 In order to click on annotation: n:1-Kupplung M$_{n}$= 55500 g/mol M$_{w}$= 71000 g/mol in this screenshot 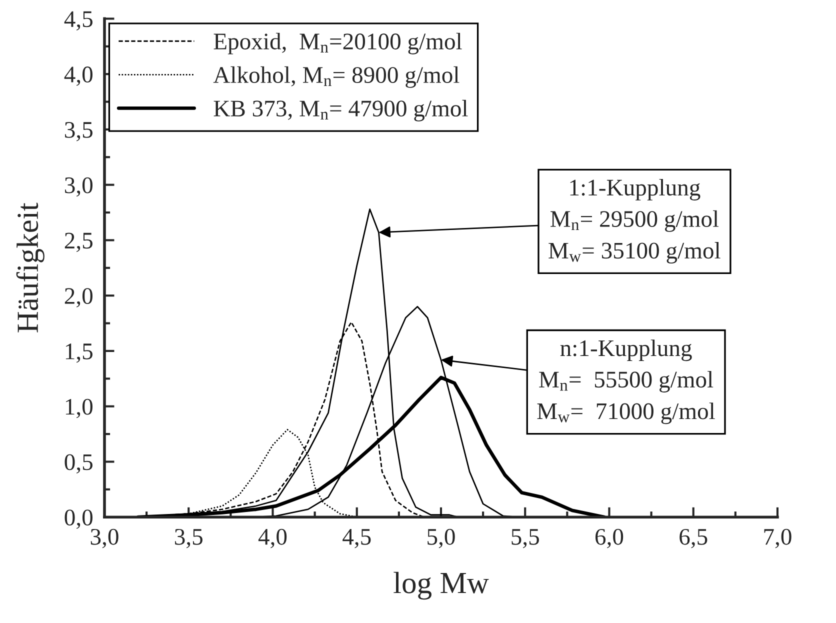, I will do `click(626, 382)`.